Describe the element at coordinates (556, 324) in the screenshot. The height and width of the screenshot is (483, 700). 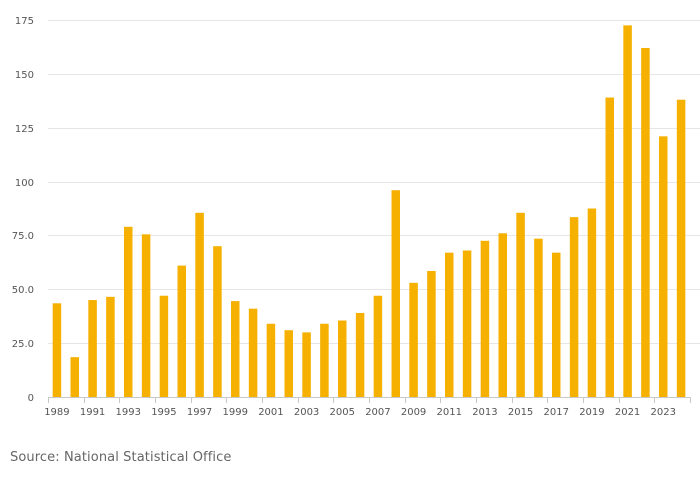
I see `bar-2017` at that location.